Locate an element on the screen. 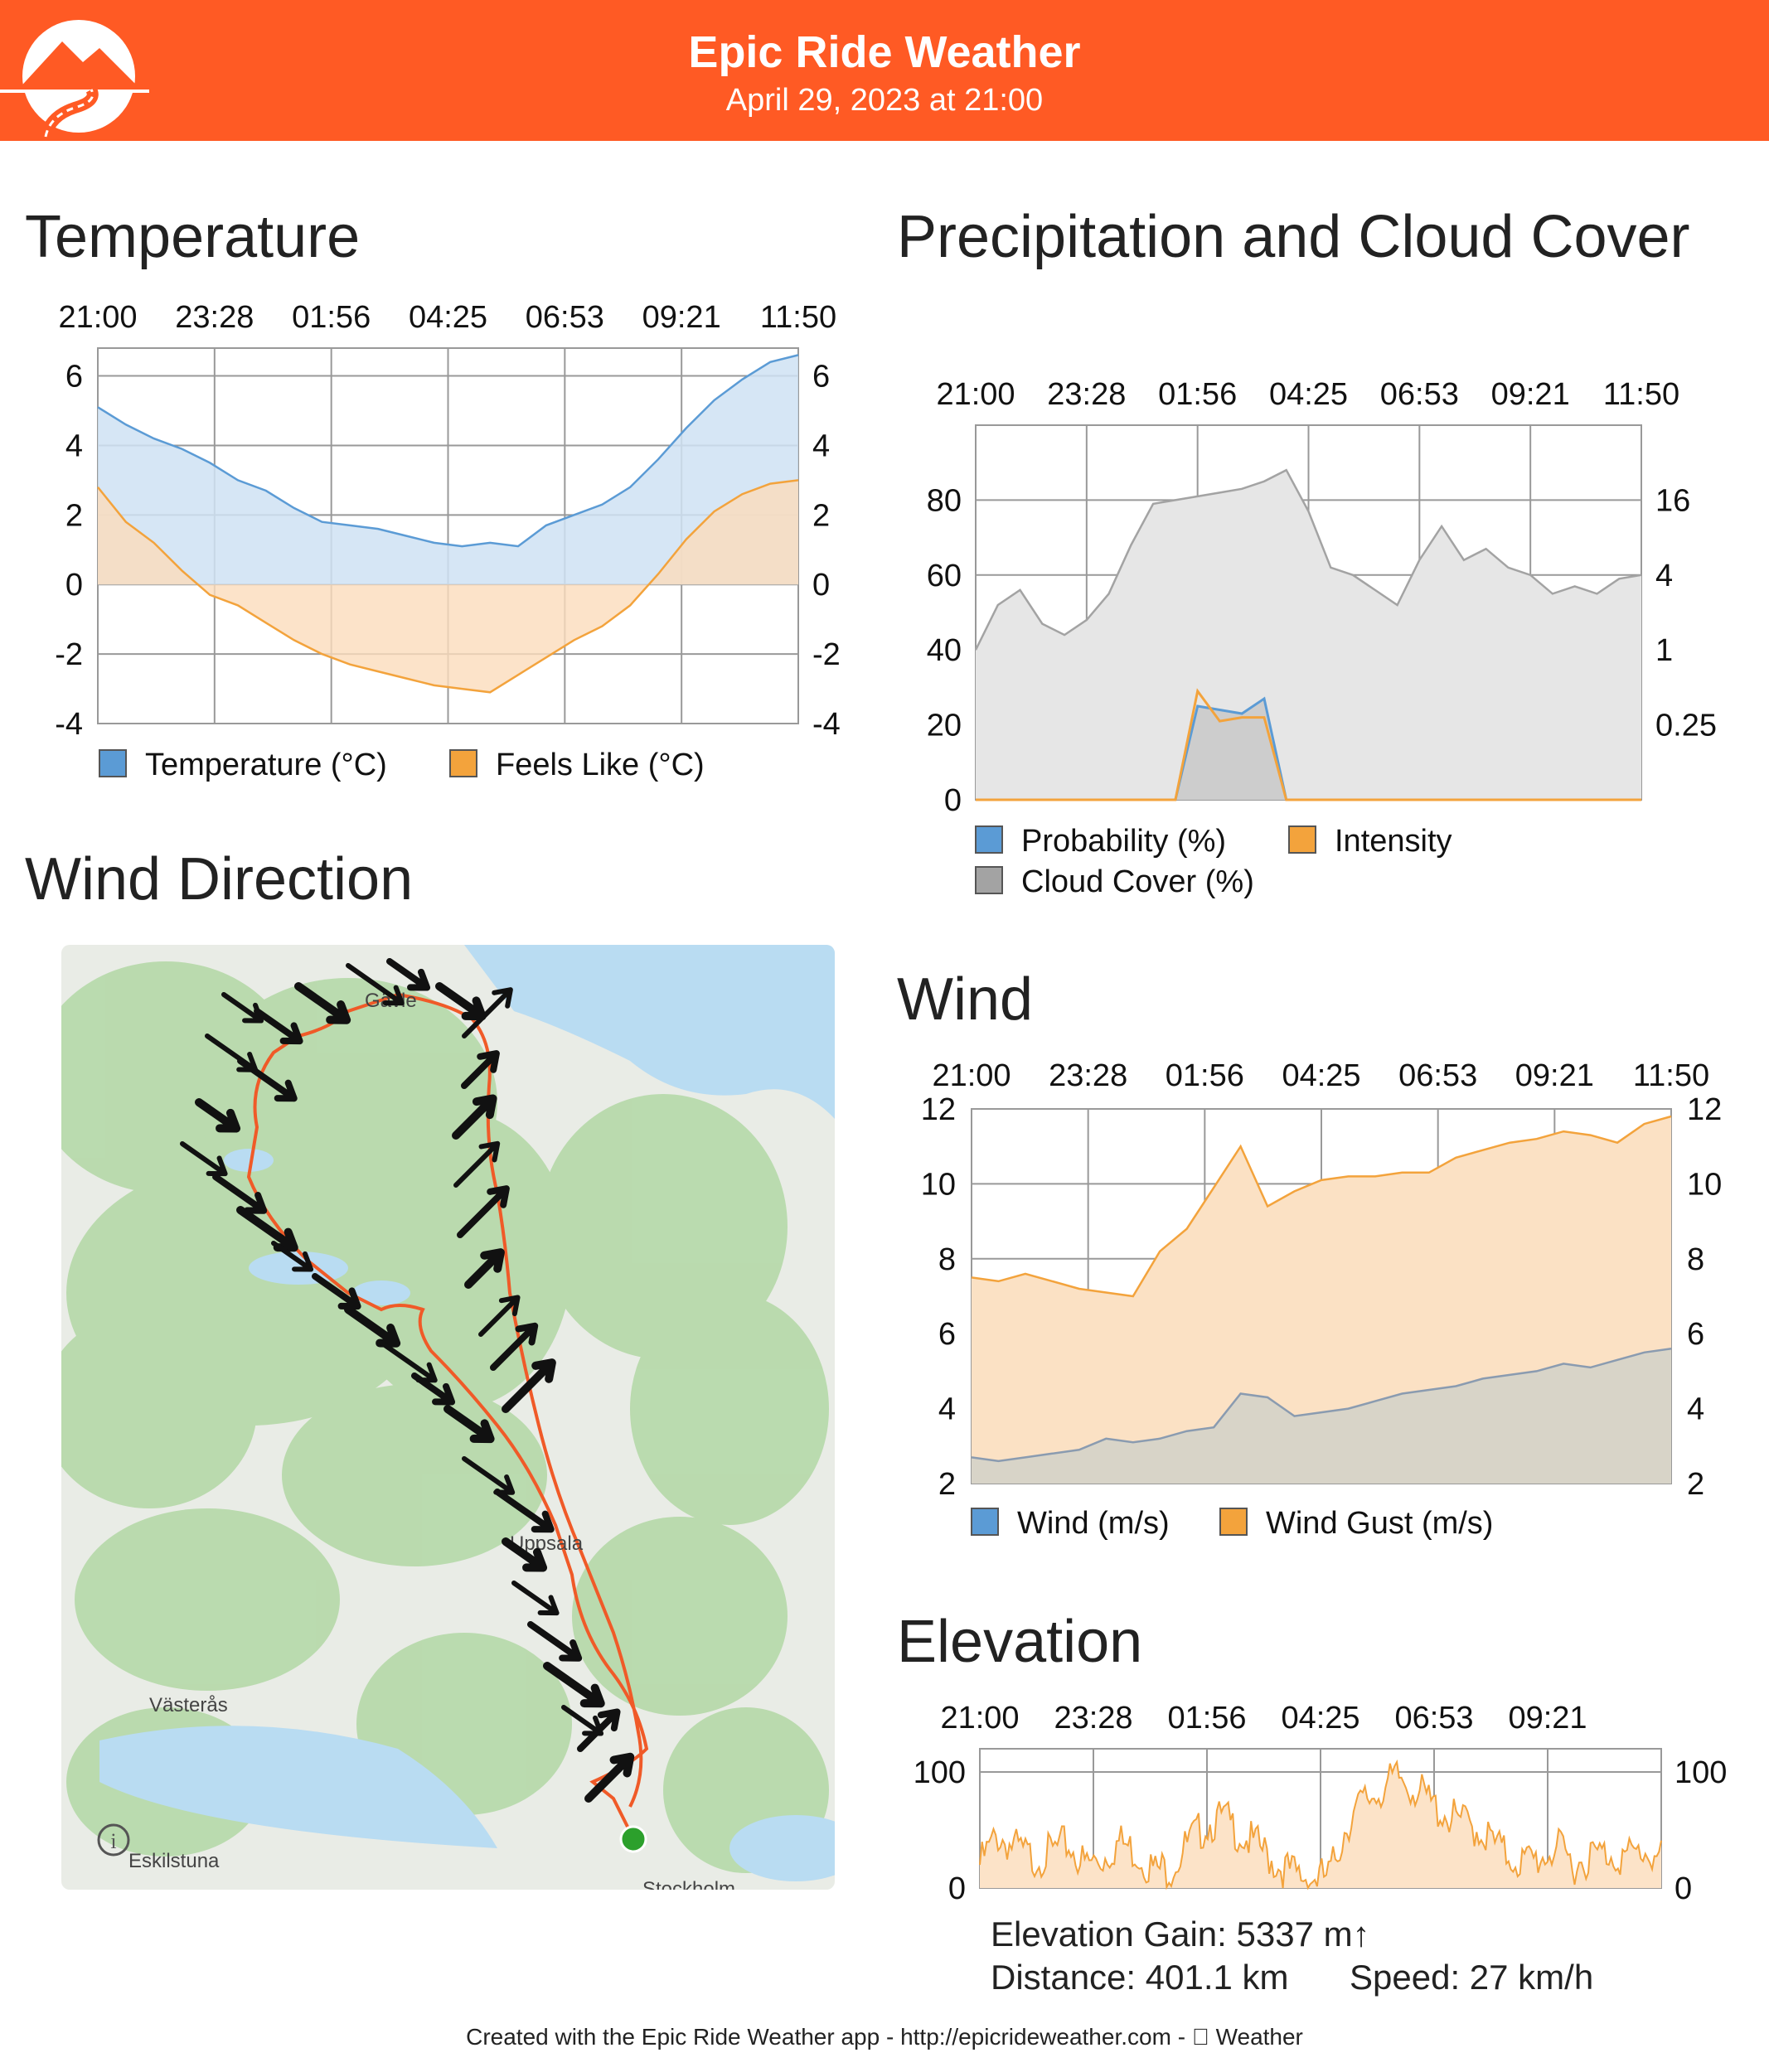  elevation-y-tick-right: 0 is located at coordinates (1683, 1888).